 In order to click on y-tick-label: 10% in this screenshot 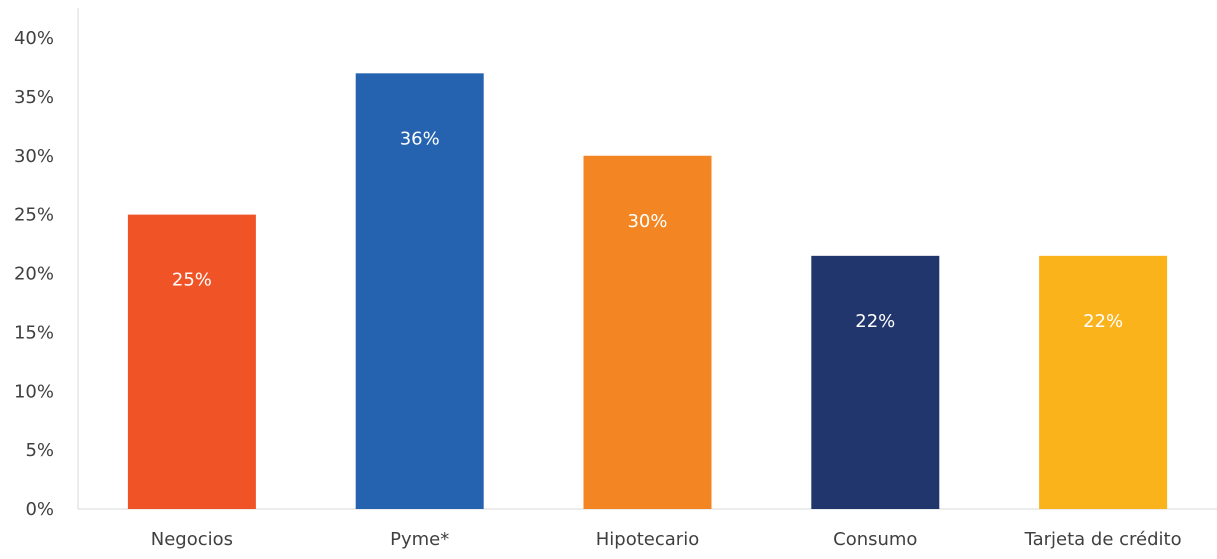, I will do `click(34, 391)`.